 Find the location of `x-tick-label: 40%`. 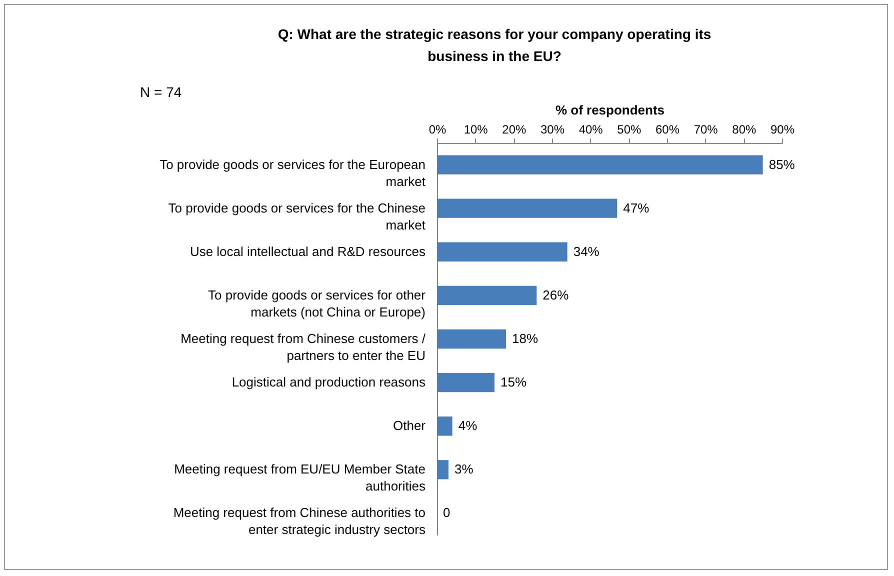

x-tick-label: 40% is located at coordinates (591, 129).